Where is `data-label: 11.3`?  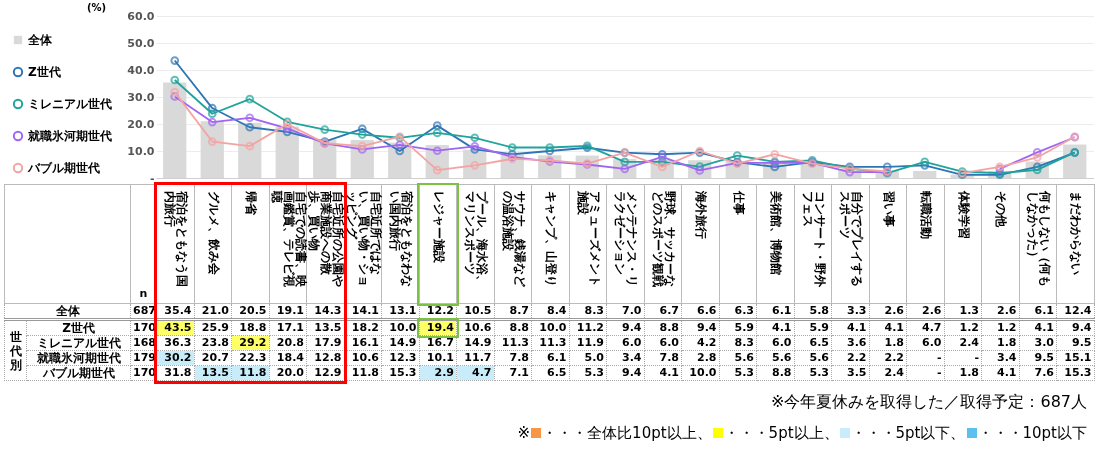
data-label: 11.3 is located at coordinates (550, 343).